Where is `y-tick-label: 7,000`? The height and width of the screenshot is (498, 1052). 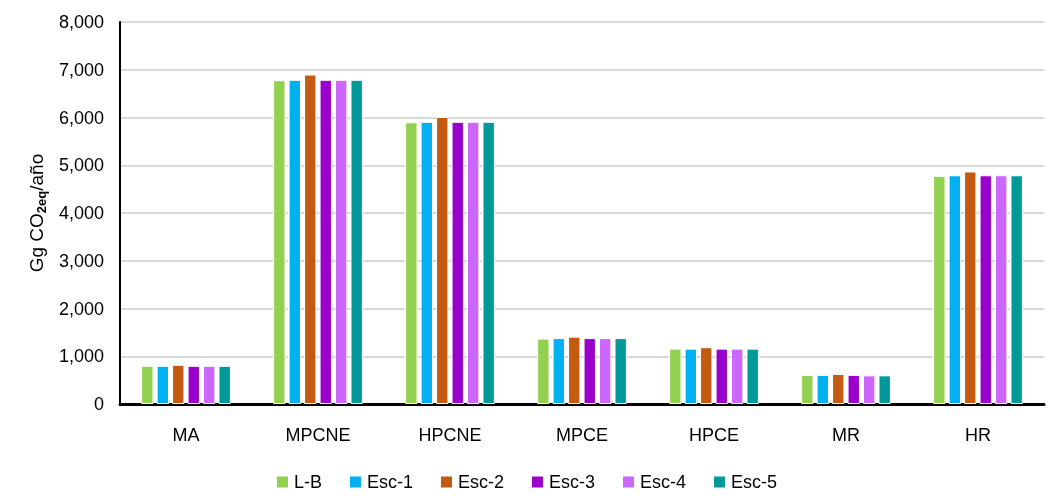
y-tick-label: 7,000 is located at coordinates (81, 69).